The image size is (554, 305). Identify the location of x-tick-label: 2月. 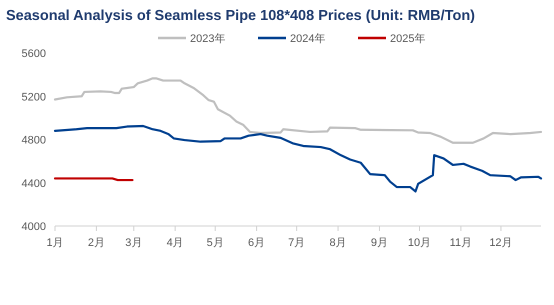
(96, 243).